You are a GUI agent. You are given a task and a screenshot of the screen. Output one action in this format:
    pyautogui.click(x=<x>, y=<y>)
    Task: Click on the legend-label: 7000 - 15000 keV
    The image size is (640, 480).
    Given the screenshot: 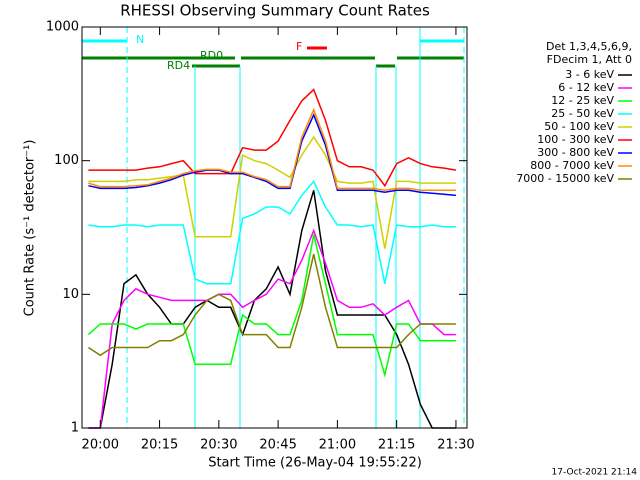 What is the action you would take?
    pyautogui.click(x=565, y=178)
    